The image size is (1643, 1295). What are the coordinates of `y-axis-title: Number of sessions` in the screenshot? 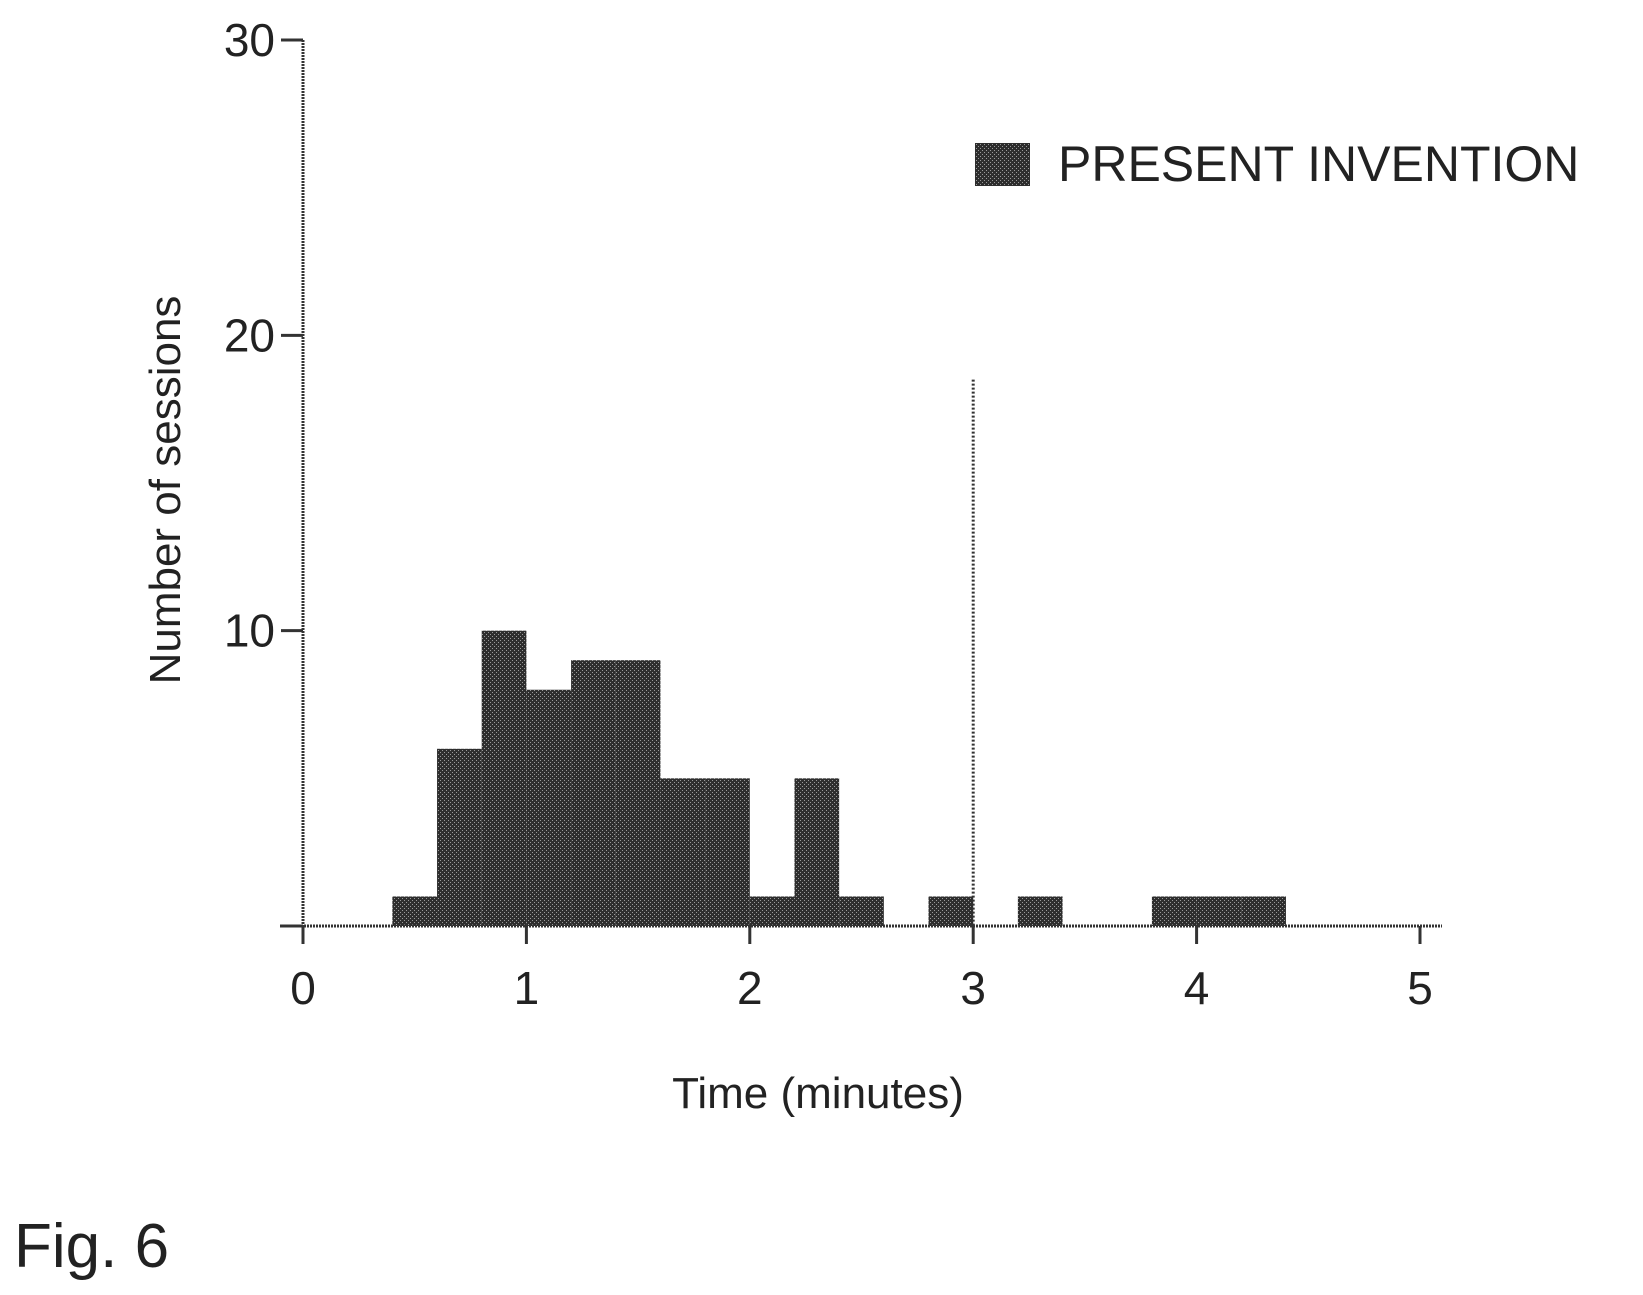 It's located at (165, 490).